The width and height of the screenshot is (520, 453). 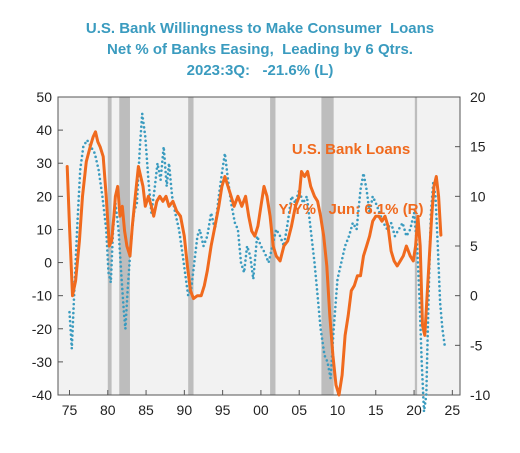 I want to click on left-axis-tick-label: 10, so click(x=44, y=229).